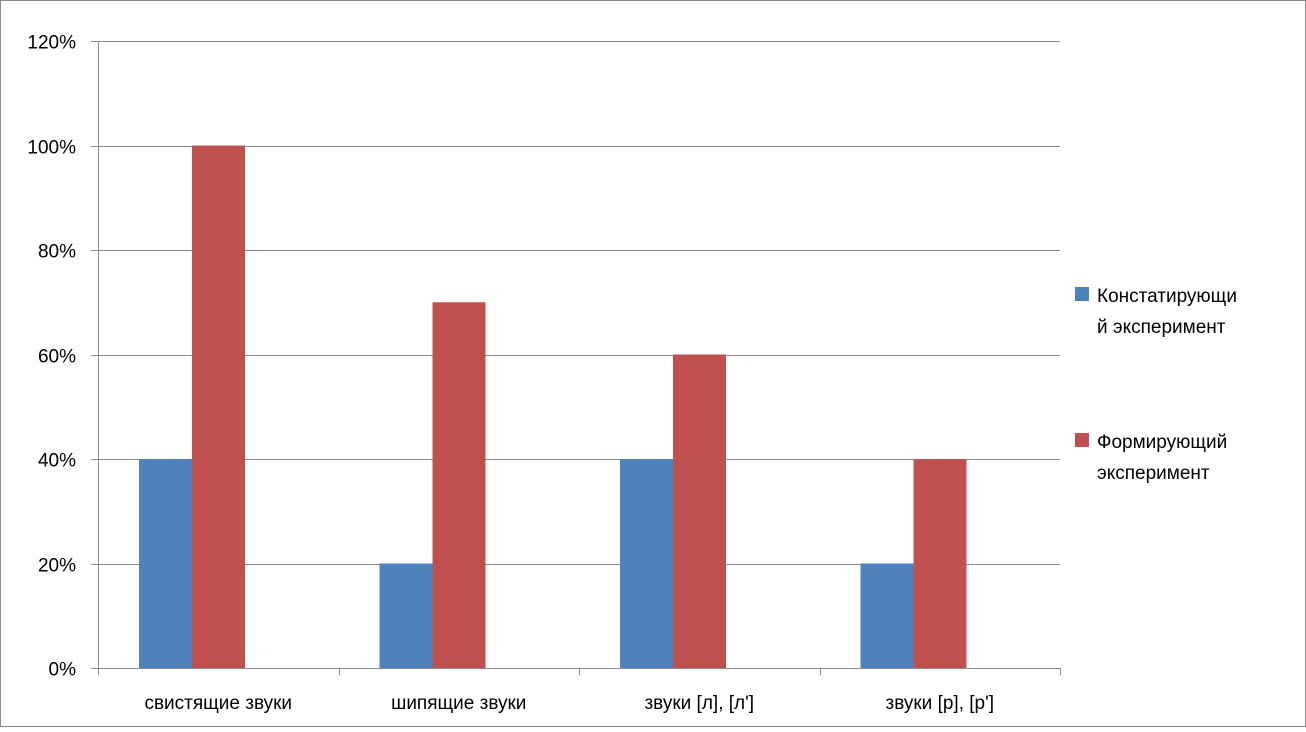  I want to click on x-category-label: звуки [л], [л'], so click(699, 703).